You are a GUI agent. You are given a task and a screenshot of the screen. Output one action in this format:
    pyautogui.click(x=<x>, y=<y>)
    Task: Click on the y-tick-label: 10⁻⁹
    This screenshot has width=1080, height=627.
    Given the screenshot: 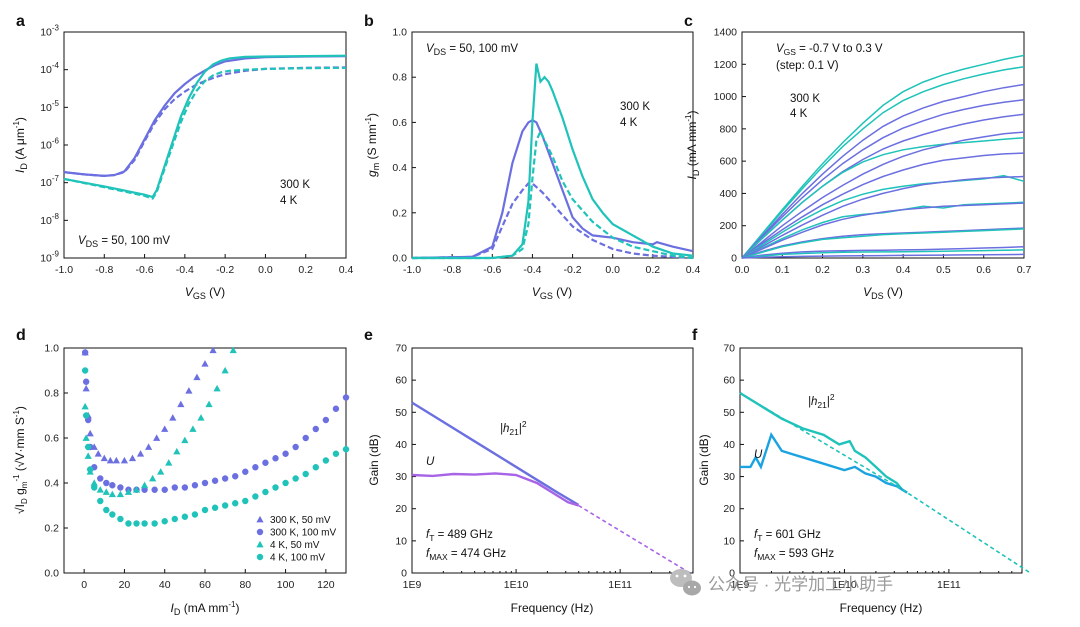 What is the action you would take?
    pyautogui.click(x=49, y=257)
    